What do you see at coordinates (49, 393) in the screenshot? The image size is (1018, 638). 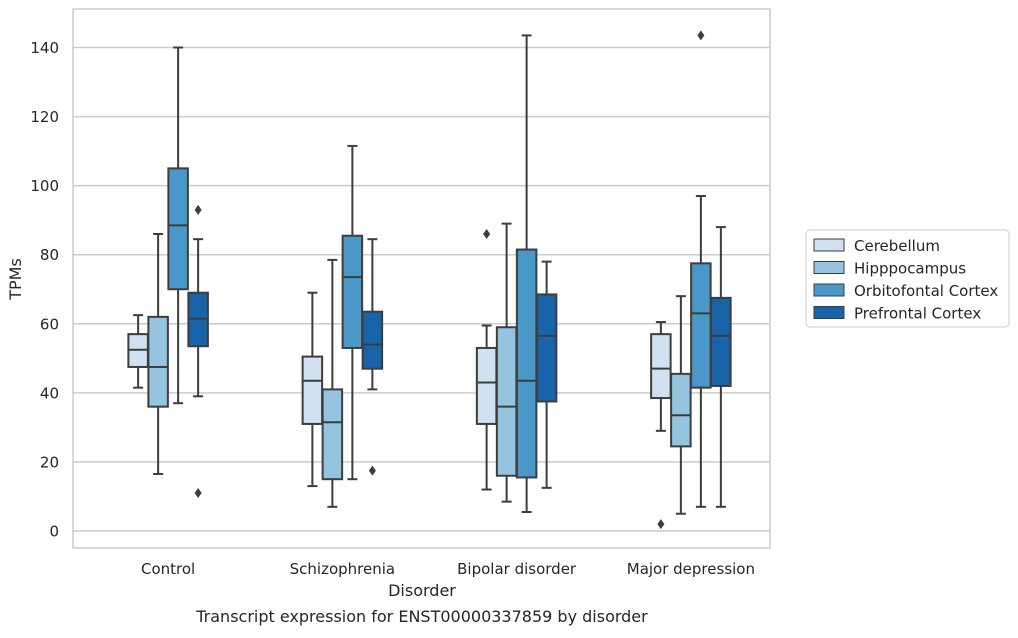 I see `y-tick-label: 40` at bounding box center [49, 393].